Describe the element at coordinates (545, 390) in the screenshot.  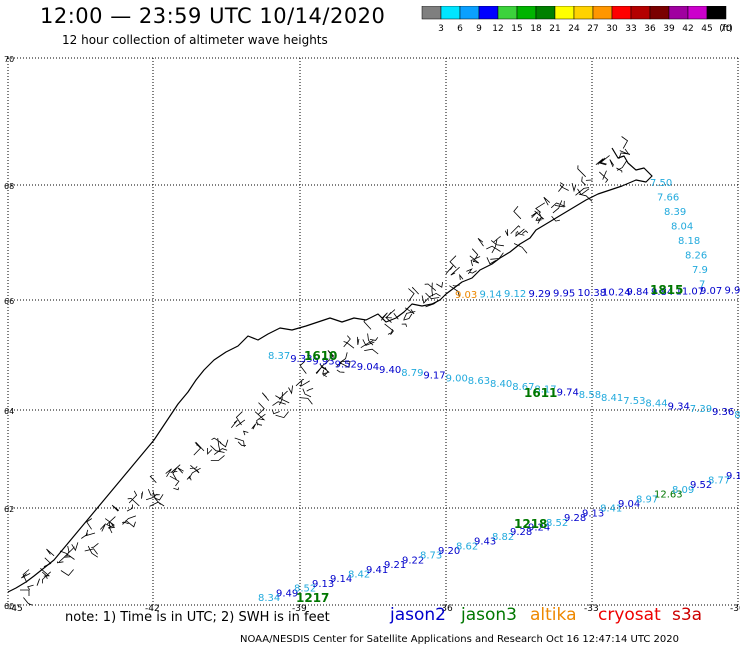
I see `wave-height-label: 8.17` at that location.